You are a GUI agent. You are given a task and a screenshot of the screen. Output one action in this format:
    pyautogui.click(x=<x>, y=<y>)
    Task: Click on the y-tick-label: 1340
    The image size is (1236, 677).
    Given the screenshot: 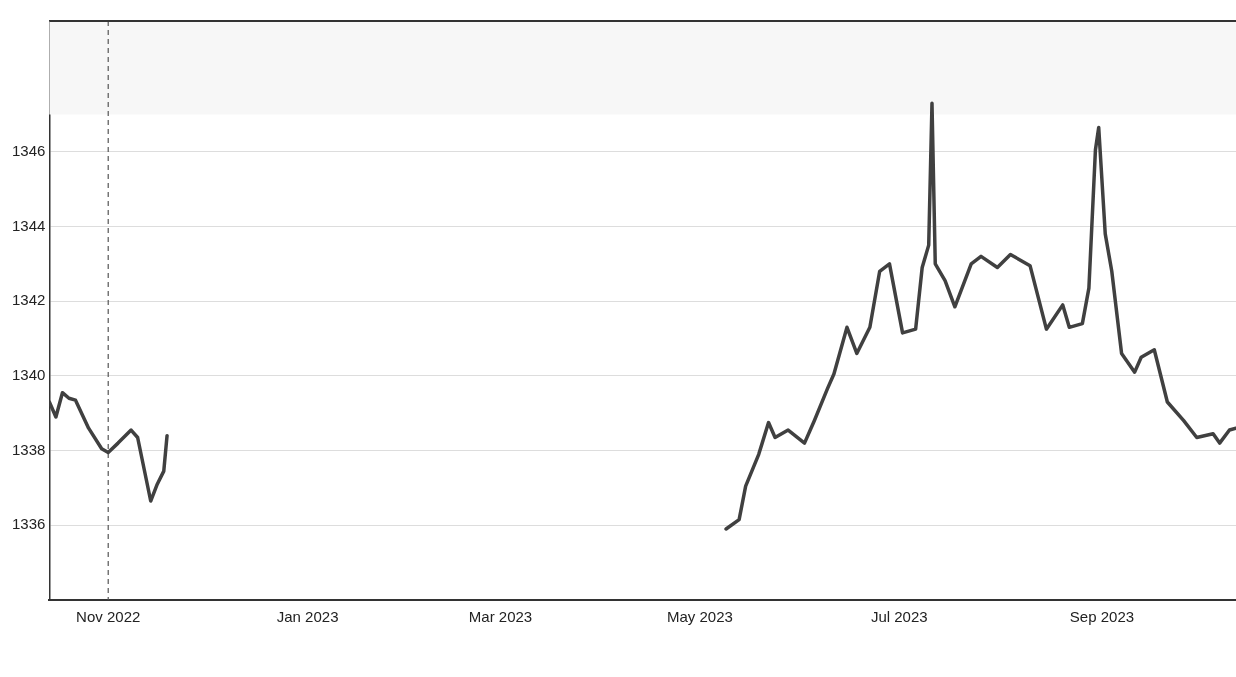 What is the action you would take?
    pyautogui.click(x=28, y=375)
    